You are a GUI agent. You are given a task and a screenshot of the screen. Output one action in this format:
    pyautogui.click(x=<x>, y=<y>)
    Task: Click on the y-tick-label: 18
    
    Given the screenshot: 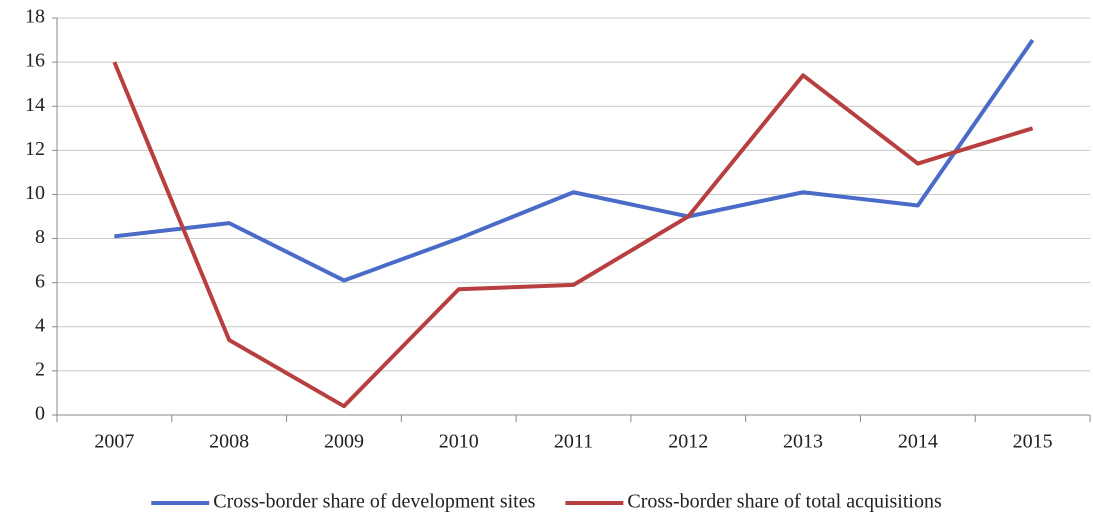 What is the action you would take?
    pyautogui.click(x=35, y=17)
    